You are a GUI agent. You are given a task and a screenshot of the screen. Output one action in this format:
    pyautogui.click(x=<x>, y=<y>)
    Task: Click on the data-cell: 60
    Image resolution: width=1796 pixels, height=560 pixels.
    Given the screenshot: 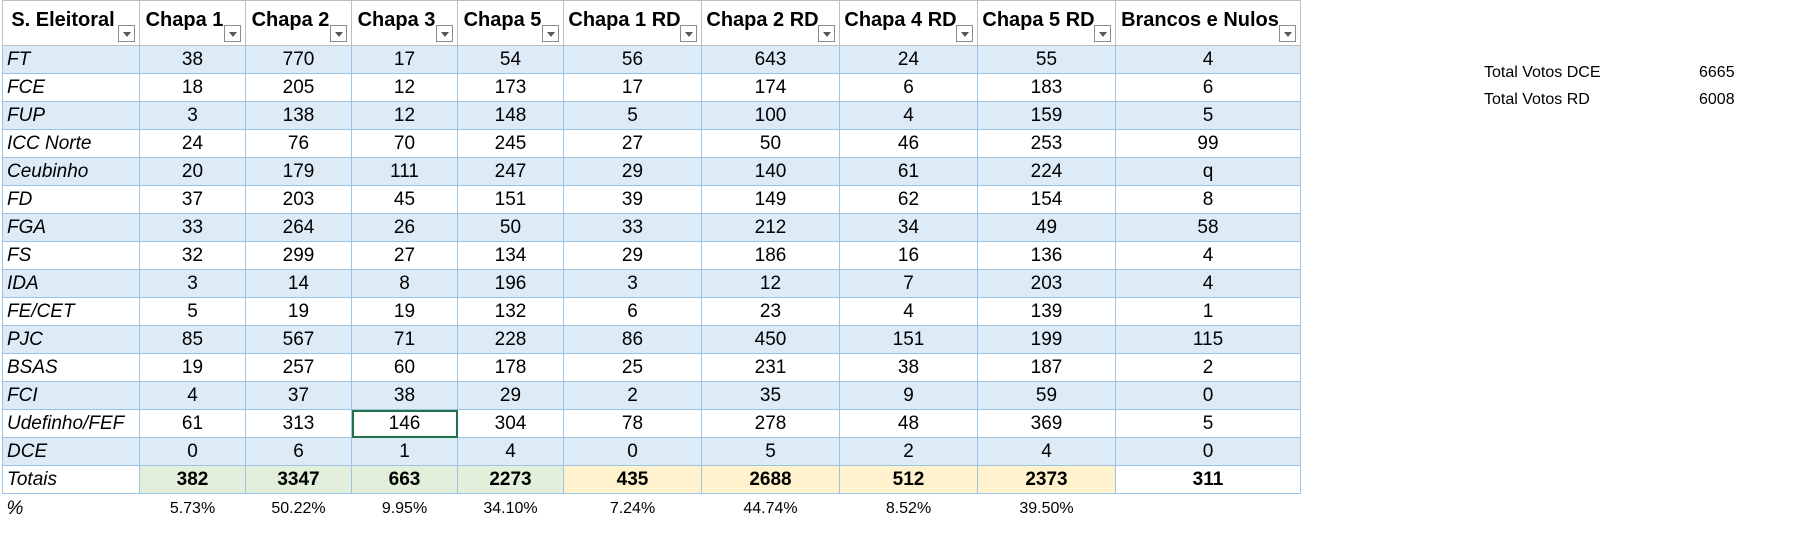 What is the action you would take?
    pyautogui.click(x=404, y=367)
    